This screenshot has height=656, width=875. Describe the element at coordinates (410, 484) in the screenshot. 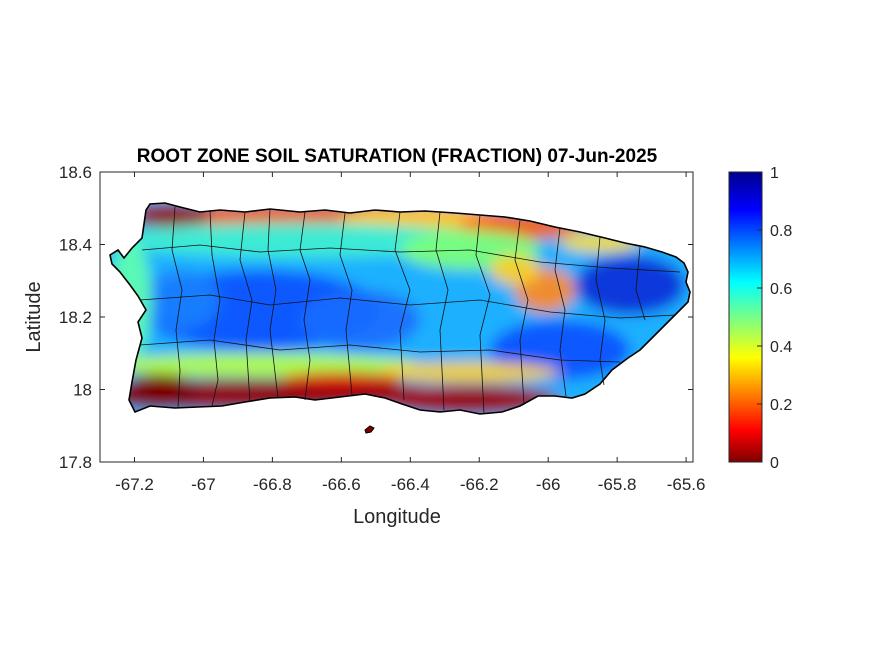

I see `x-tick-label: -66.4` at that location.